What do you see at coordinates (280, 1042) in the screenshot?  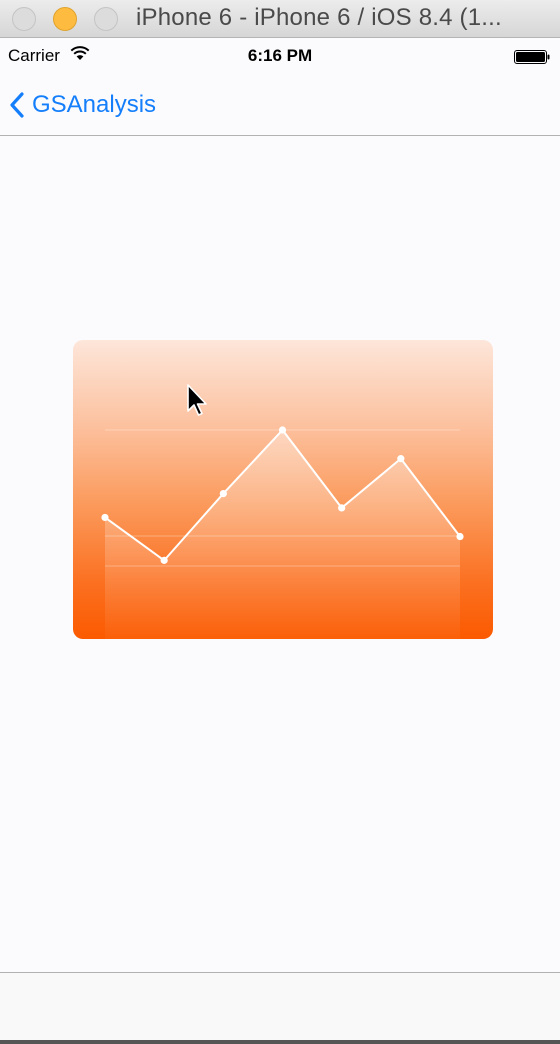 I see `window-bottom-edge` at bounding box center [280, 1042].